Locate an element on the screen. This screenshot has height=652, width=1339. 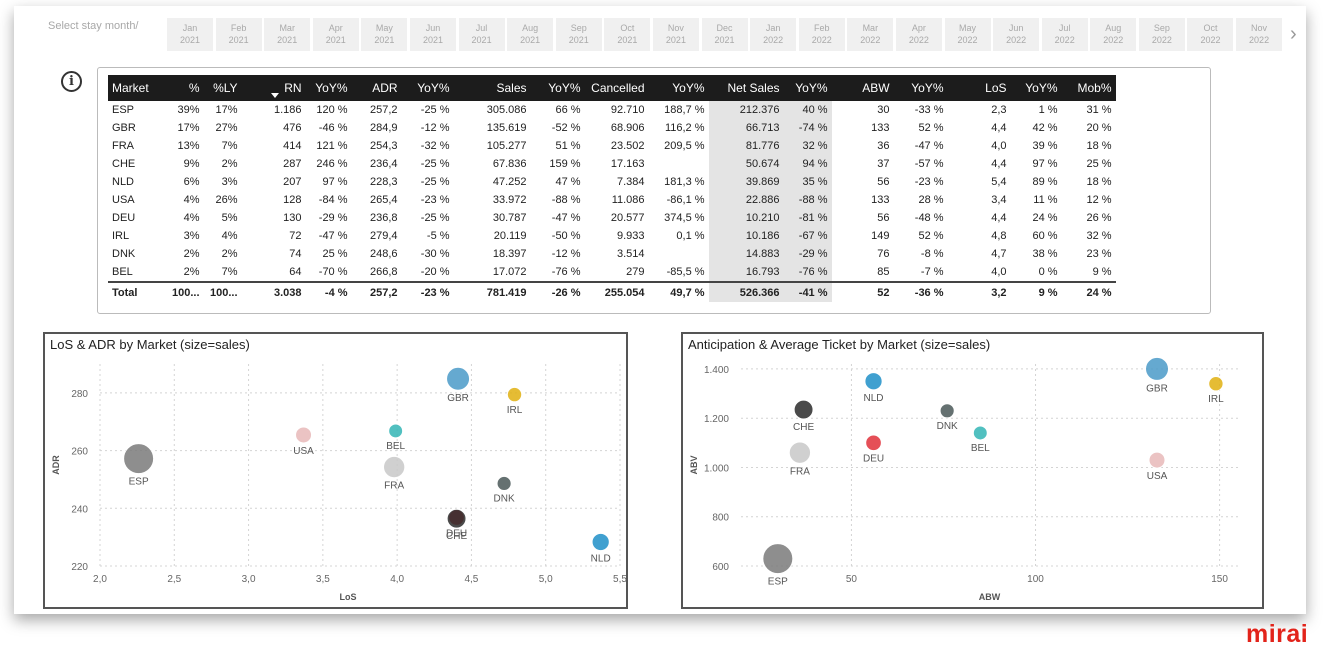
month-tile: Jul 2021 is located at coordinates (481, 34).